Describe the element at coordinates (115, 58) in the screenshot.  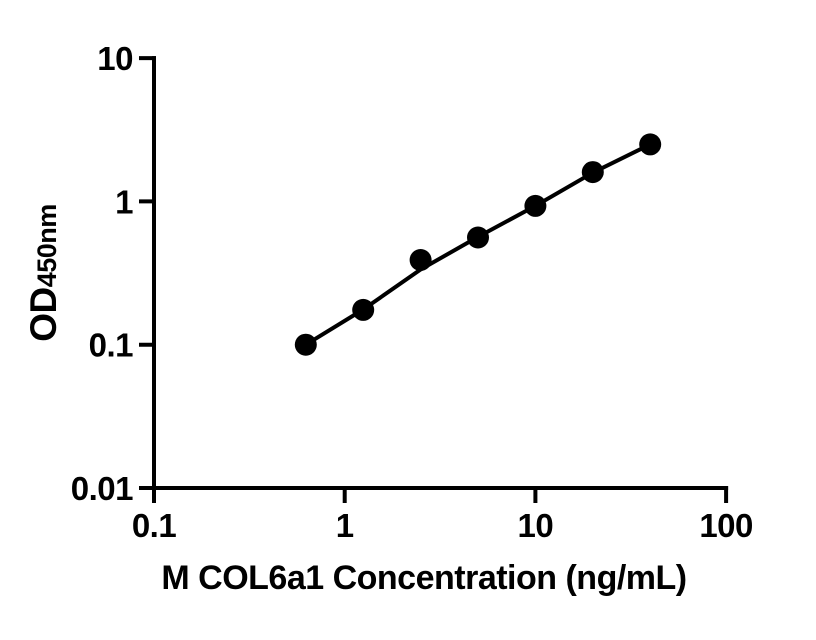
I see `y-tick-label: 10` at that location.